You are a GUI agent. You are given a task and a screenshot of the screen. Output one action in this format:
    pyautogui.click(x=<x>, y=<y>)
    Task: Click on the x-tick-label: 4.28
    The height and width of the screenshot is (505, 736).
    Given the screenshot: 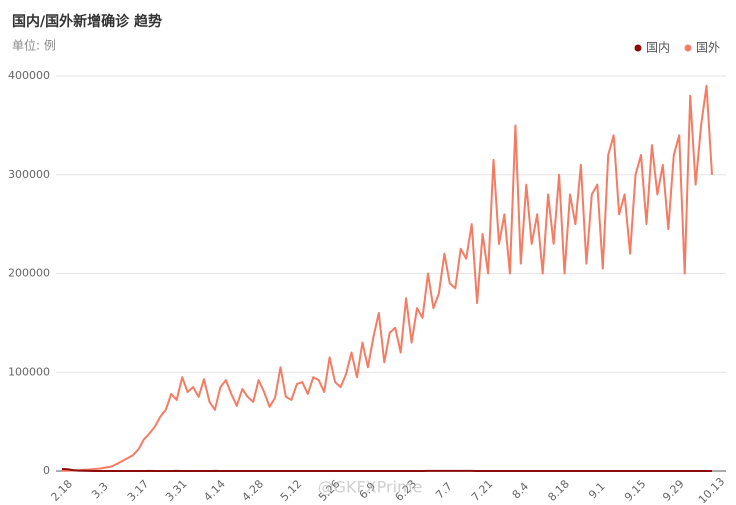 What is the action you would take?
    pyautogui.click(x=253, y=490)
    